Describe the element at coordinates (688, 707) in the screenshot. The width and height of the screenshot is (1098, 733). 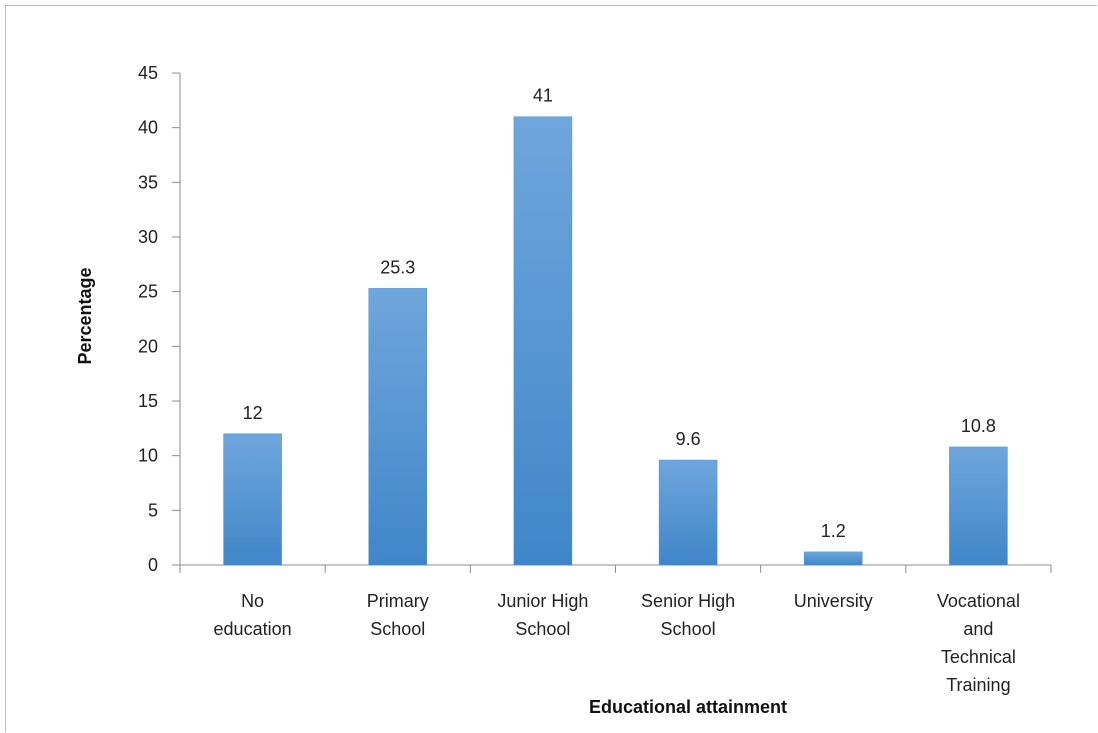
I see `x-axis-title: Educational attainment` at that location.